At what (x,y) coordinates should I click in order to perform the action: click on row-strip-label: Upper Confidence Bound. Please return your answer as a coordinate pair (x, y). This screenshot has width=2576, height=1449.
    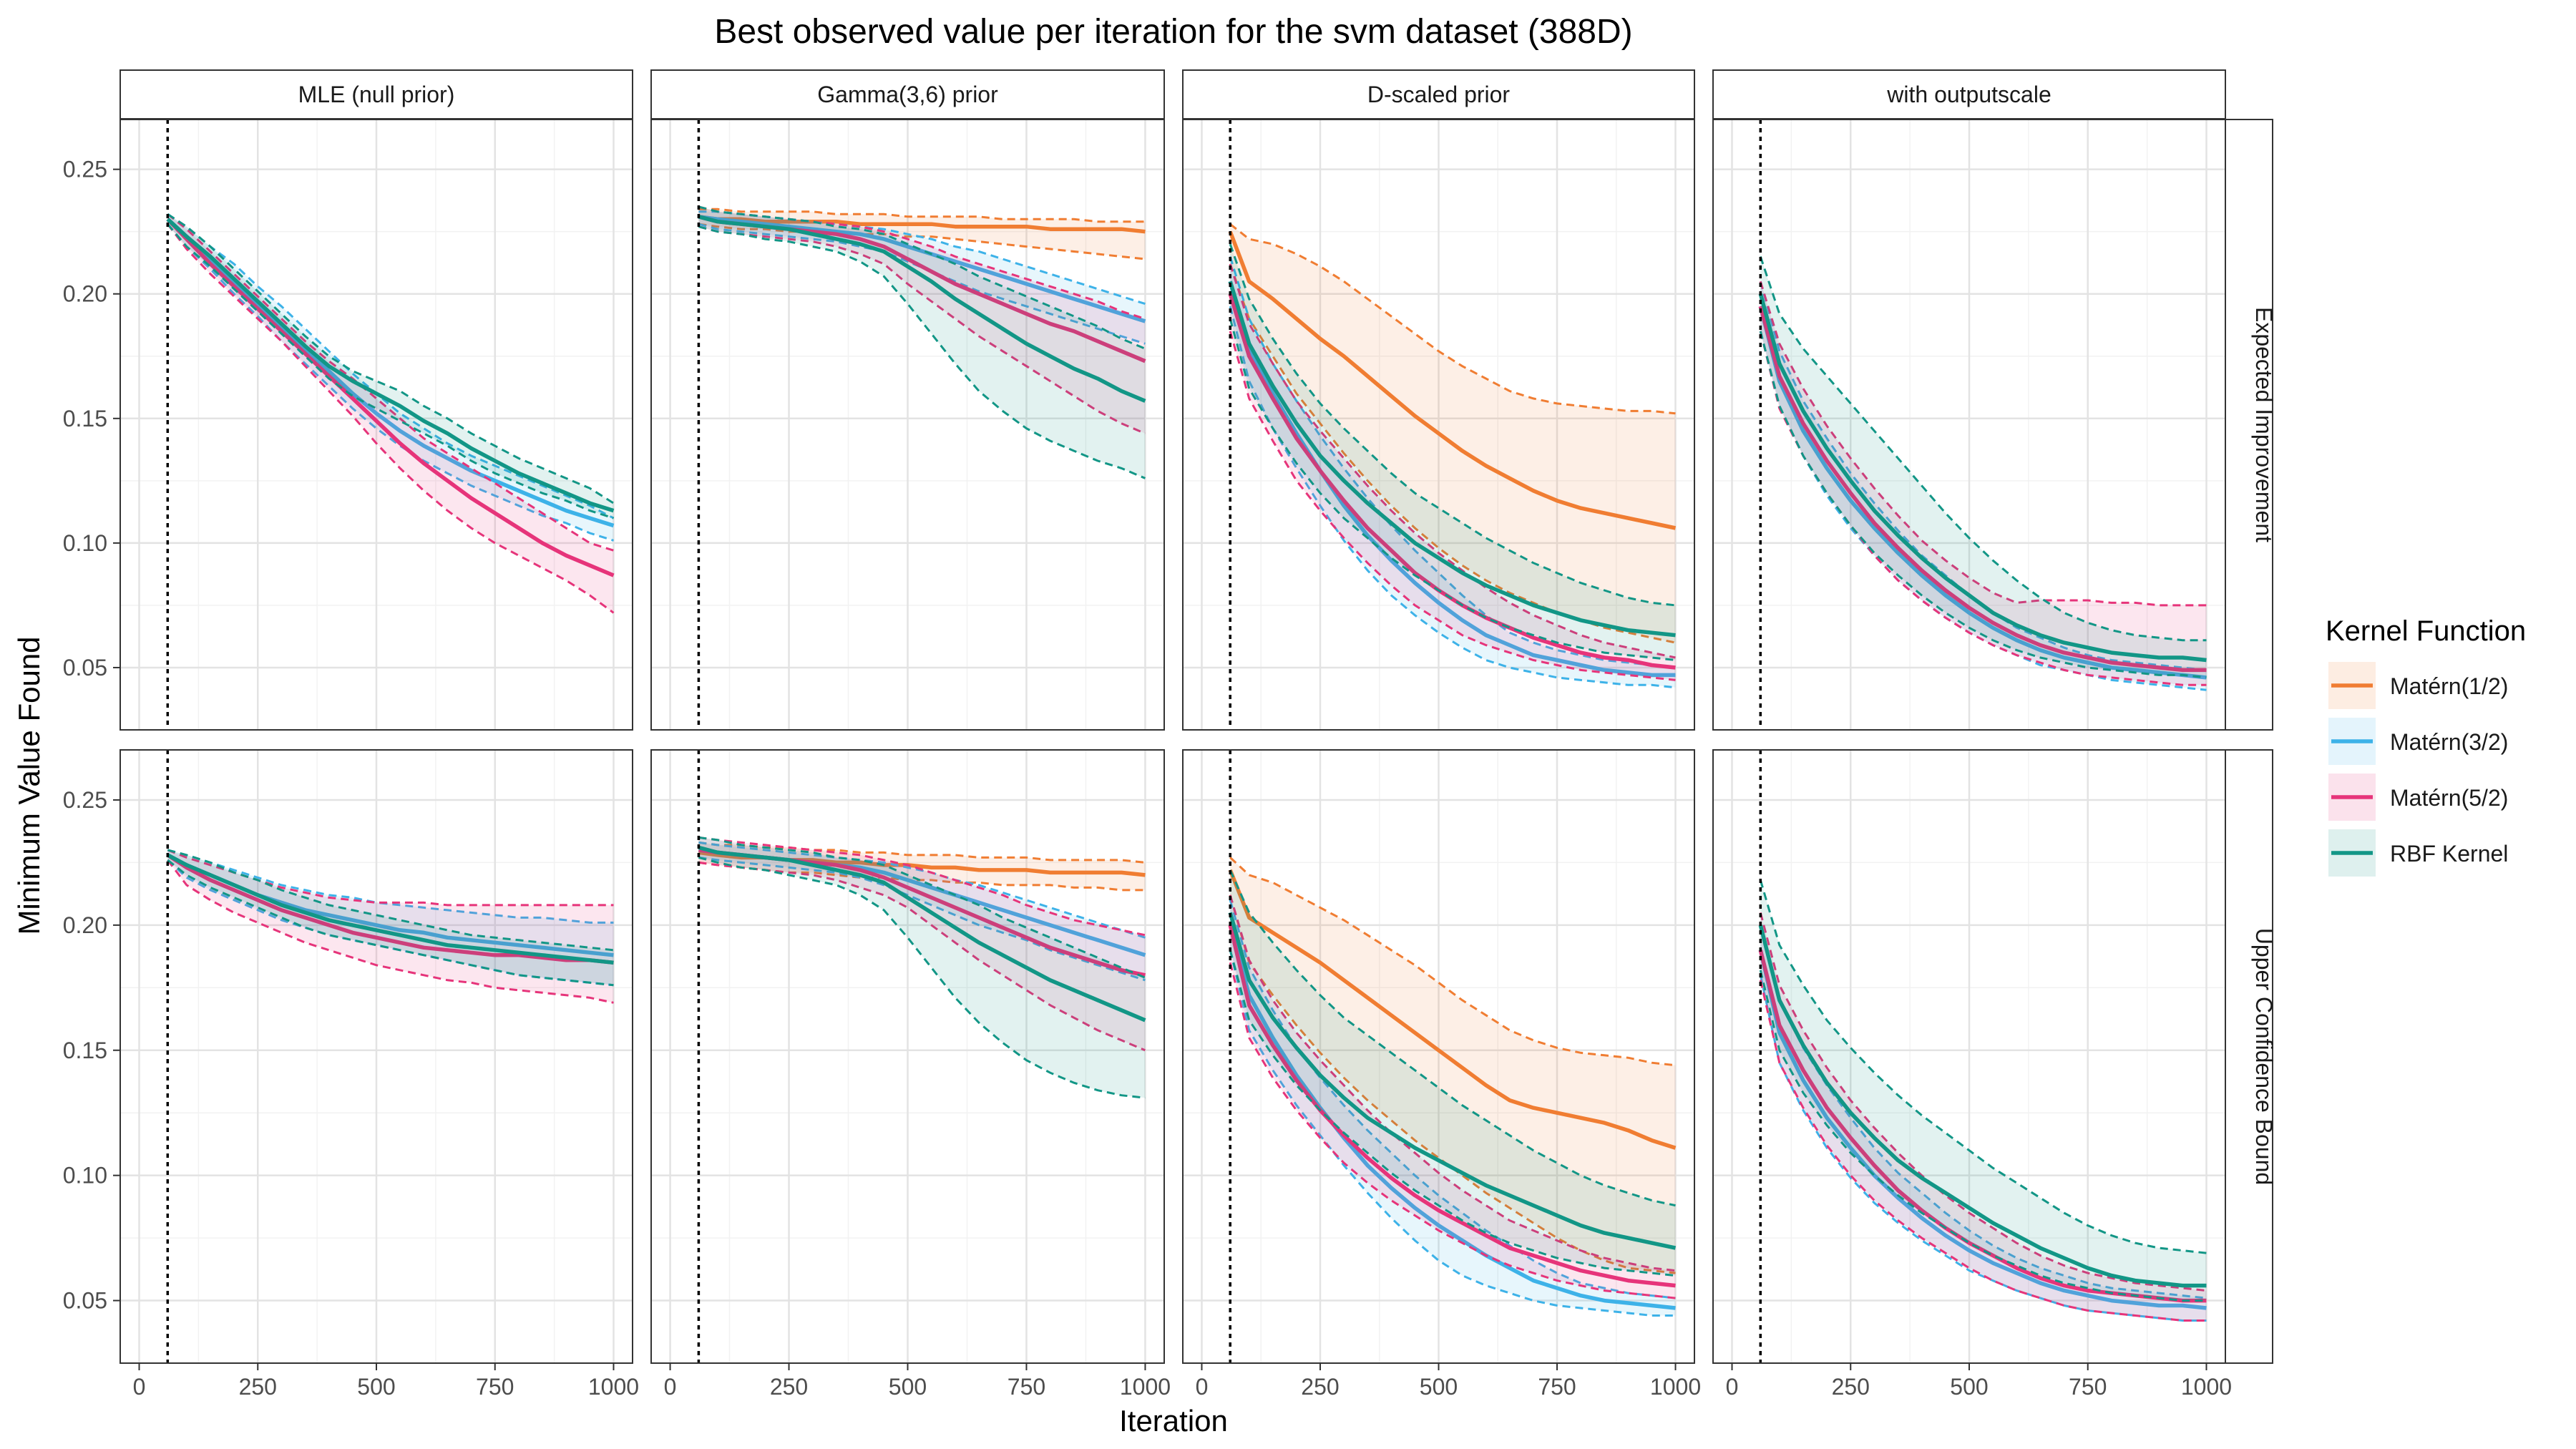
    Looking at the image, I should click on (2264, 1056).